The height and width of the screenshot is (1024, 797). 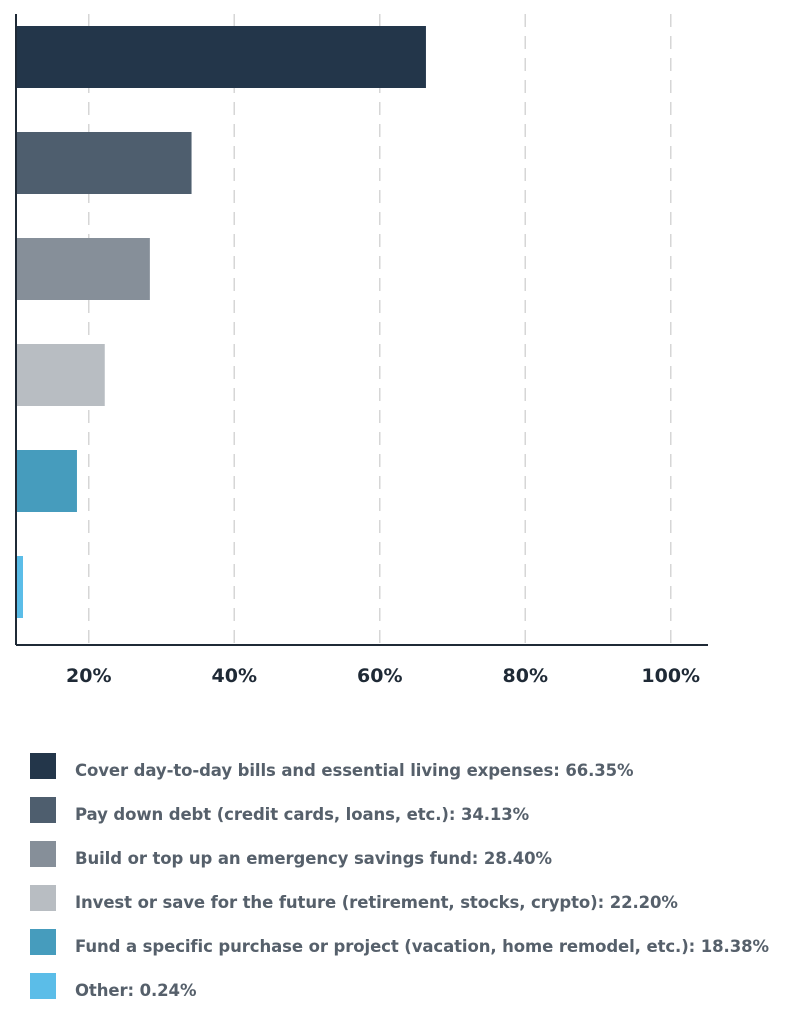 I want to click on x-tick-label: 60%, so click(x=379, y=676).